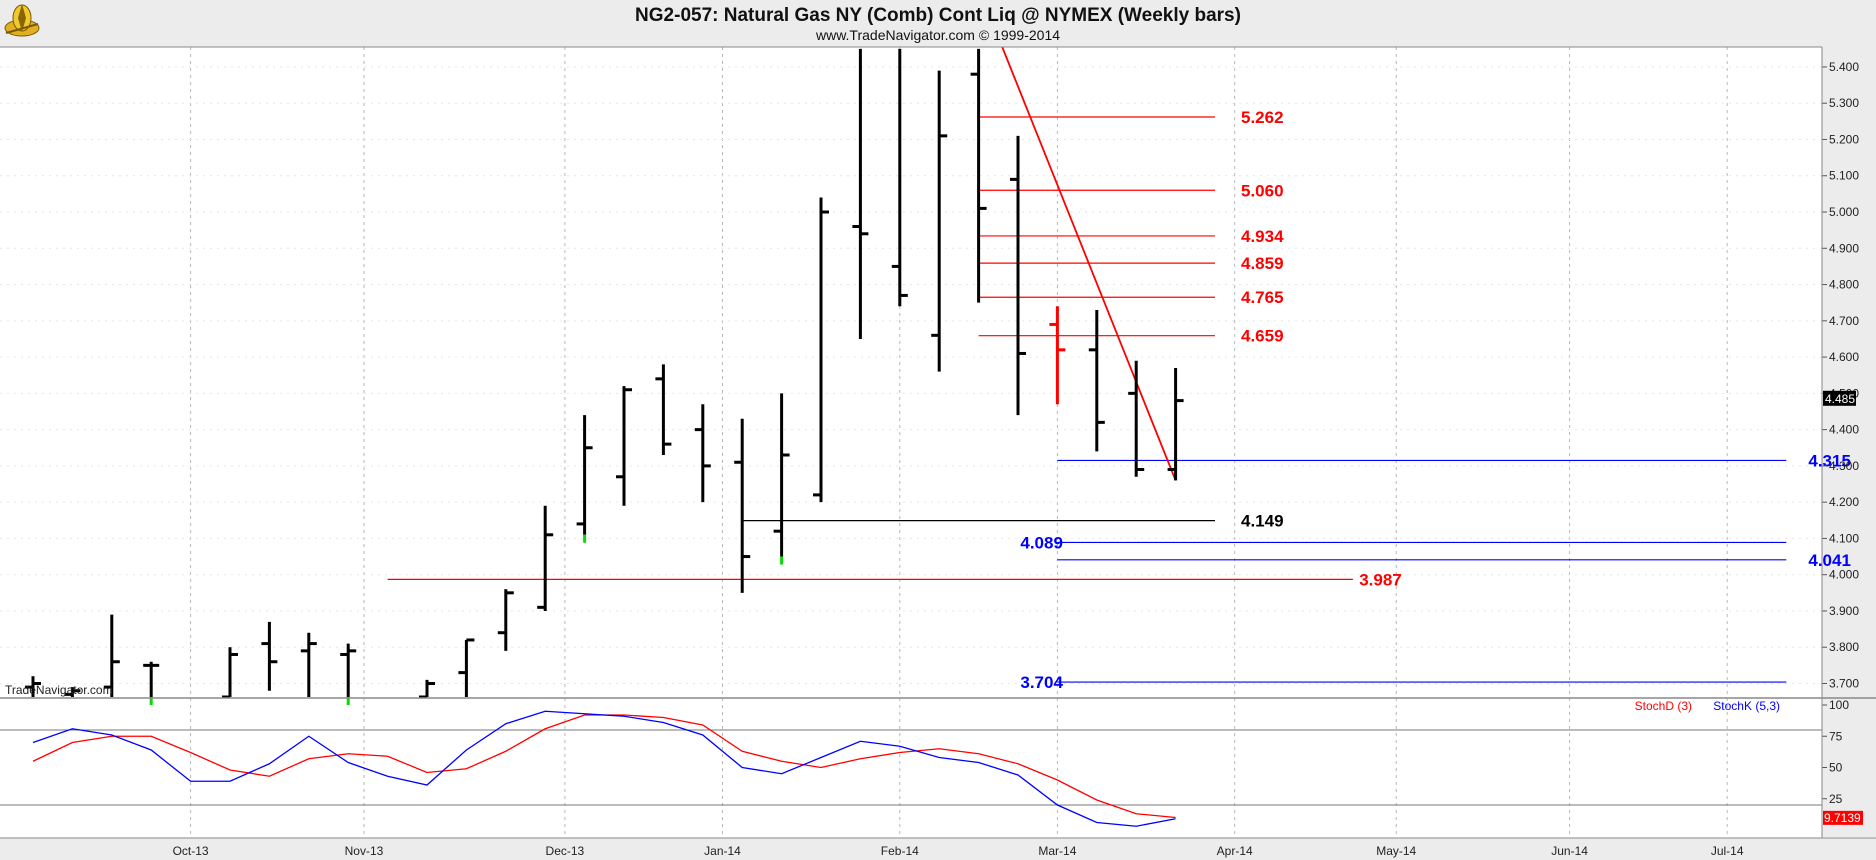  I want to click on stoch-tick-label: 100, so click(1839, 705).